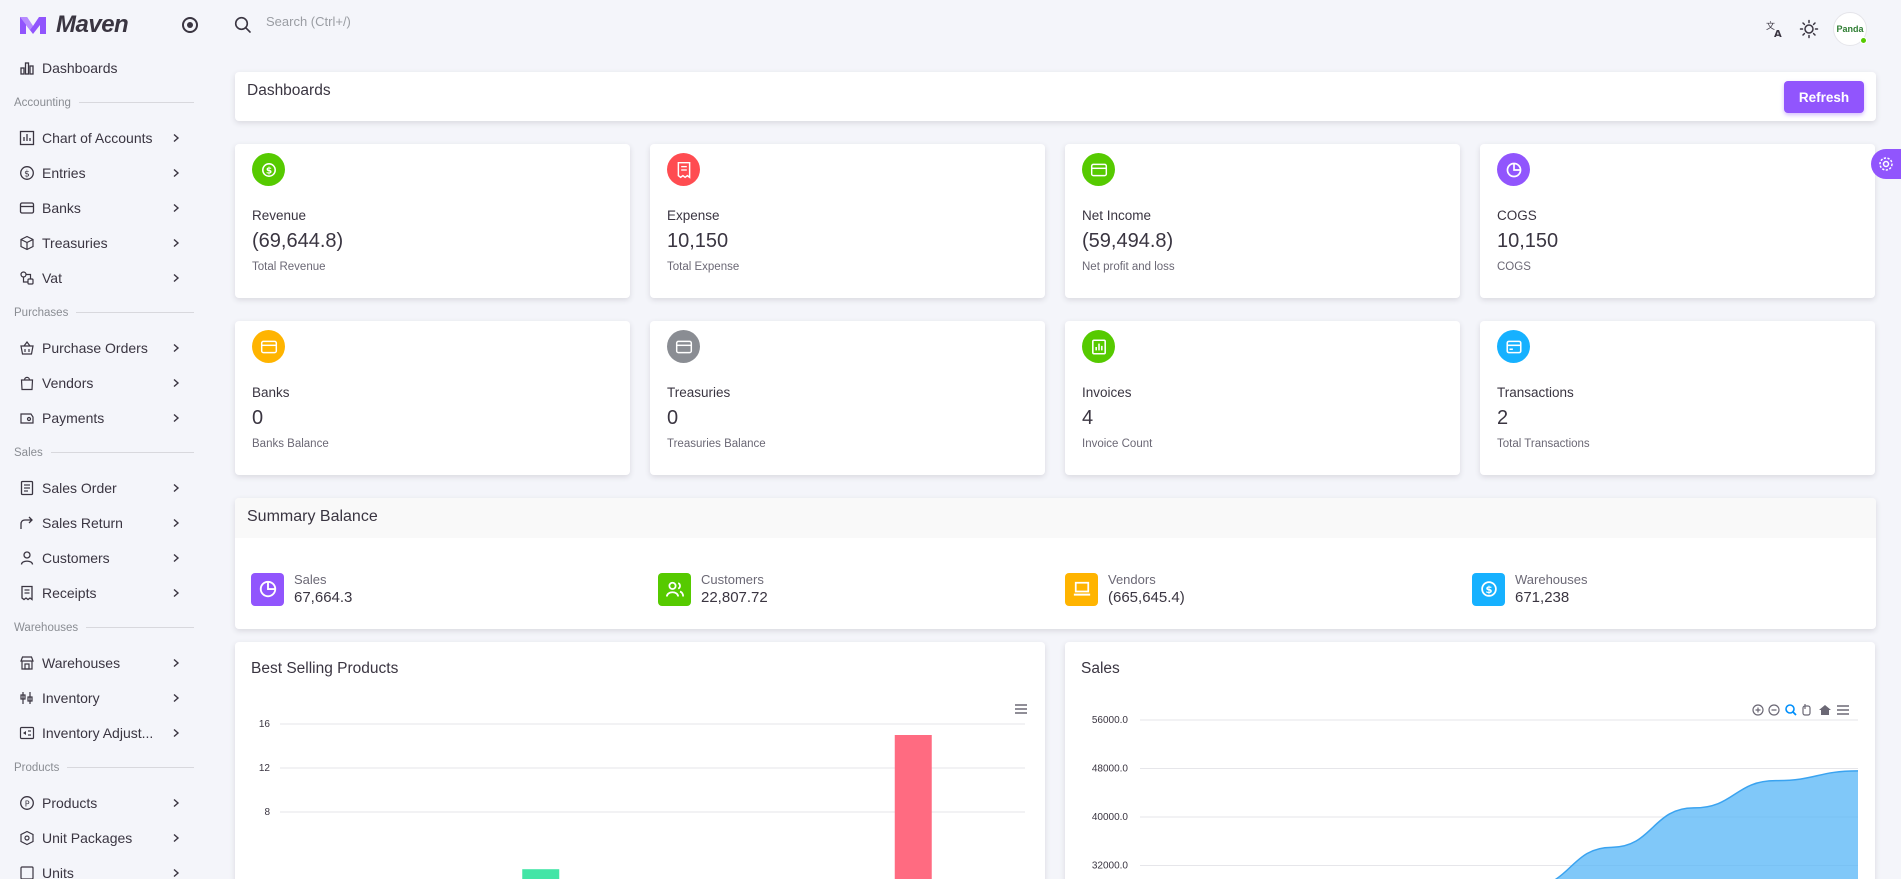 The width and height of the screenshot is (1901, 879). Describe the element at coordinates (100, 347) in the screenshot. I see `sidebar-item-purchase-orders: Purchase Orders` at that location.